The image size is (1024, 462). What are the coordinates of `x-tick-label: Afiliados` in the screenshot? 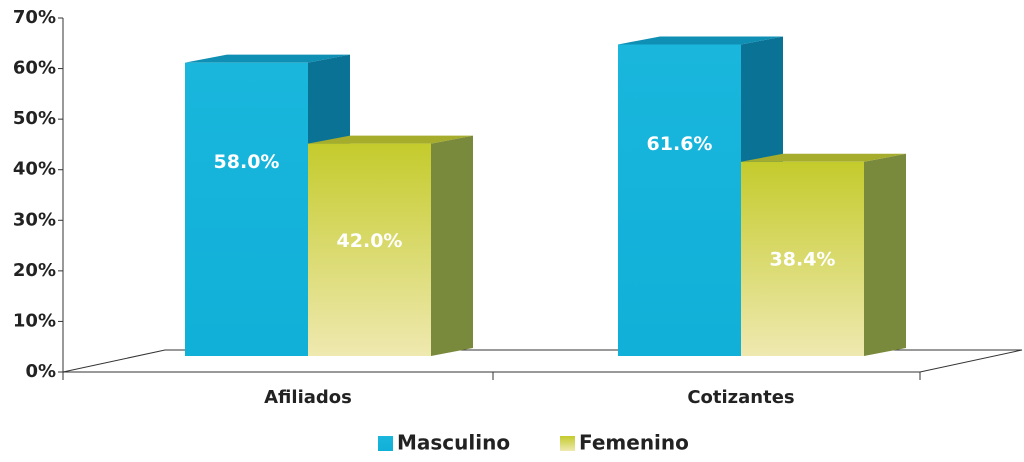 It's located at (308, 397).